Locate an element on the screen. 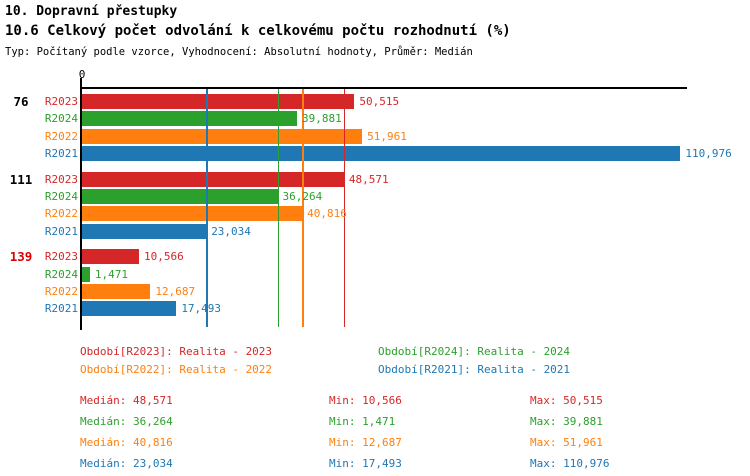 This screenshot has width=750, height=476. median-line-r2023 is located at coordinates (344, 208).